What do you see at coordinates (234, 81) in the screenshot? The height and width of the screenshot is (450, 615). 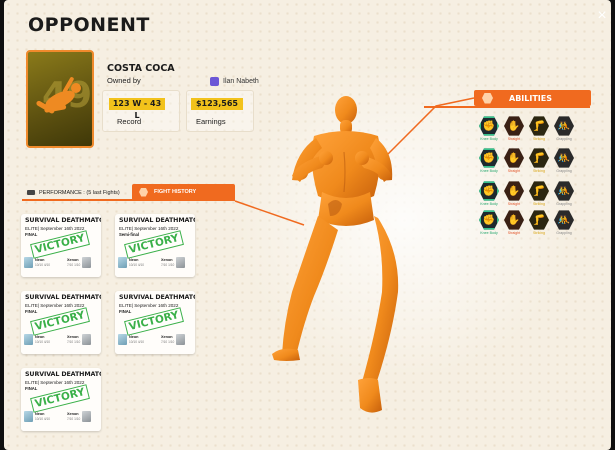 I see `owner-link: Ilan Nabeth` at bounding box center [234, 81].